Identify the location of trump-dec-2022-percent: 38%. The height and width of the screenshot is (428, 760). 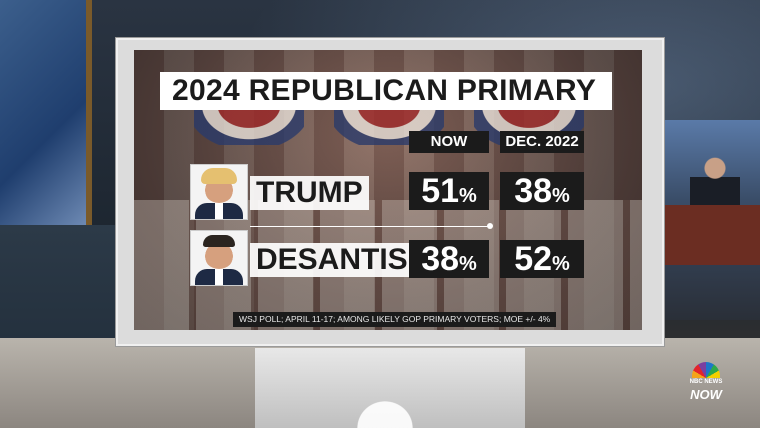
(542, 191).